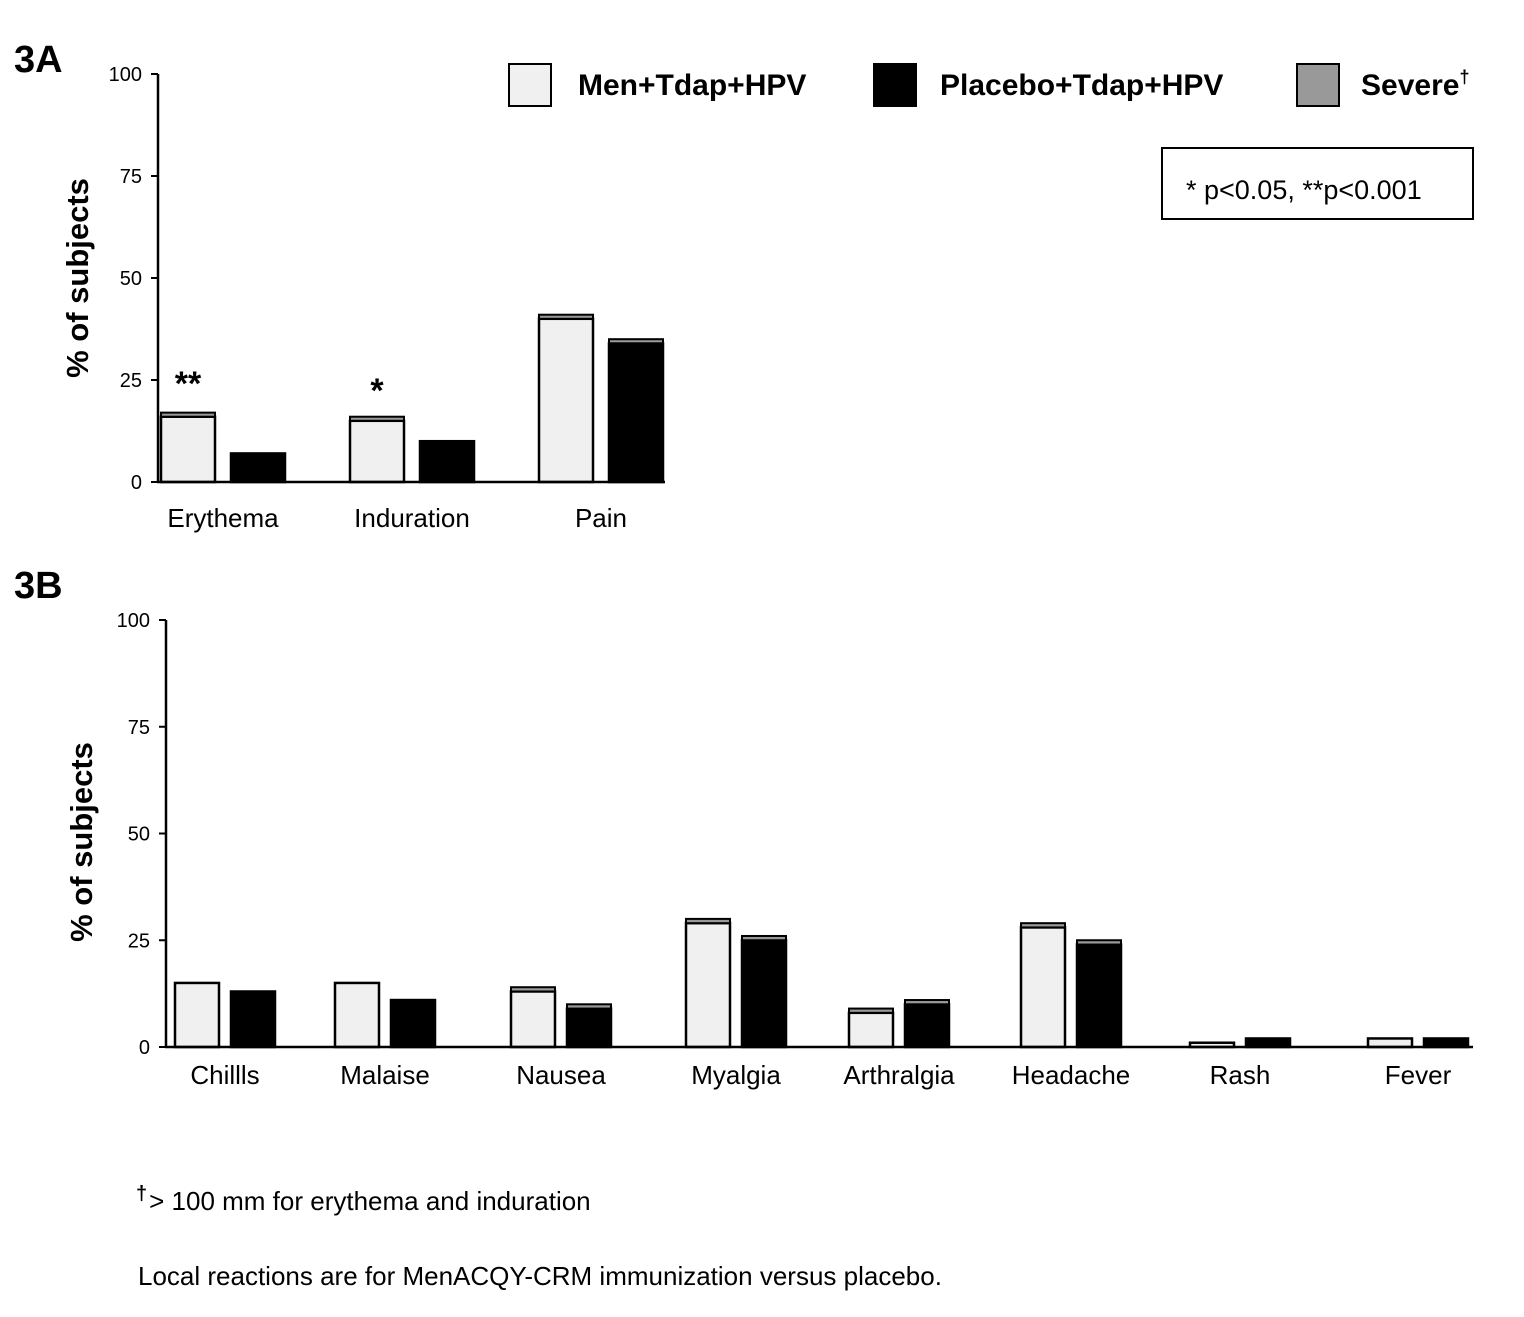 This screenshot has height=1317, width=1524. What do you see at coordinates (1081, 85) in the screenshot?
I see `legend-label-placebo: Placebo+Tdap+HPV` at bounding box center [1081, 85].